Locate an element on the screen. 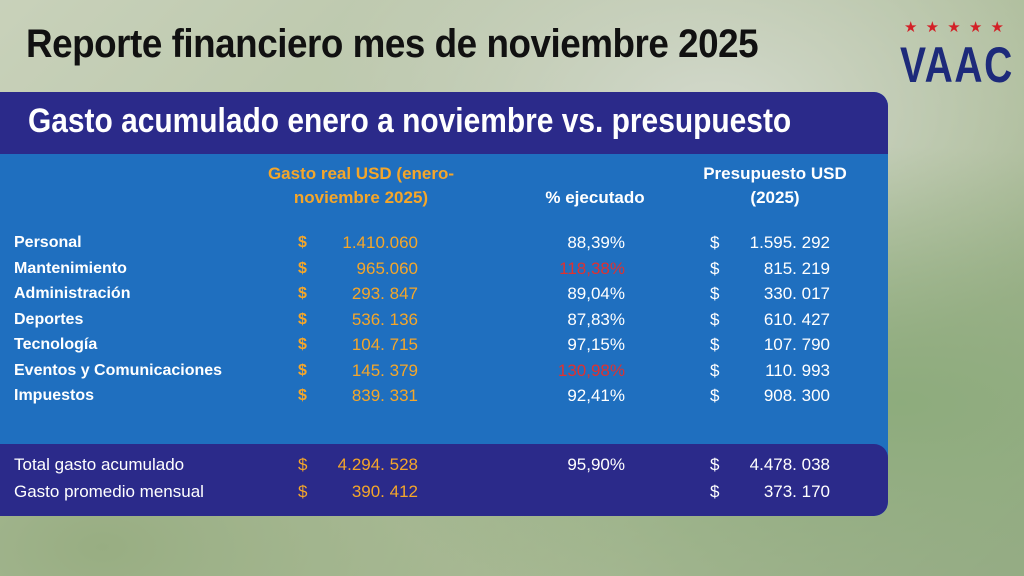  total-real-value: 4.294. 528 is located at coordinates (377, 464).